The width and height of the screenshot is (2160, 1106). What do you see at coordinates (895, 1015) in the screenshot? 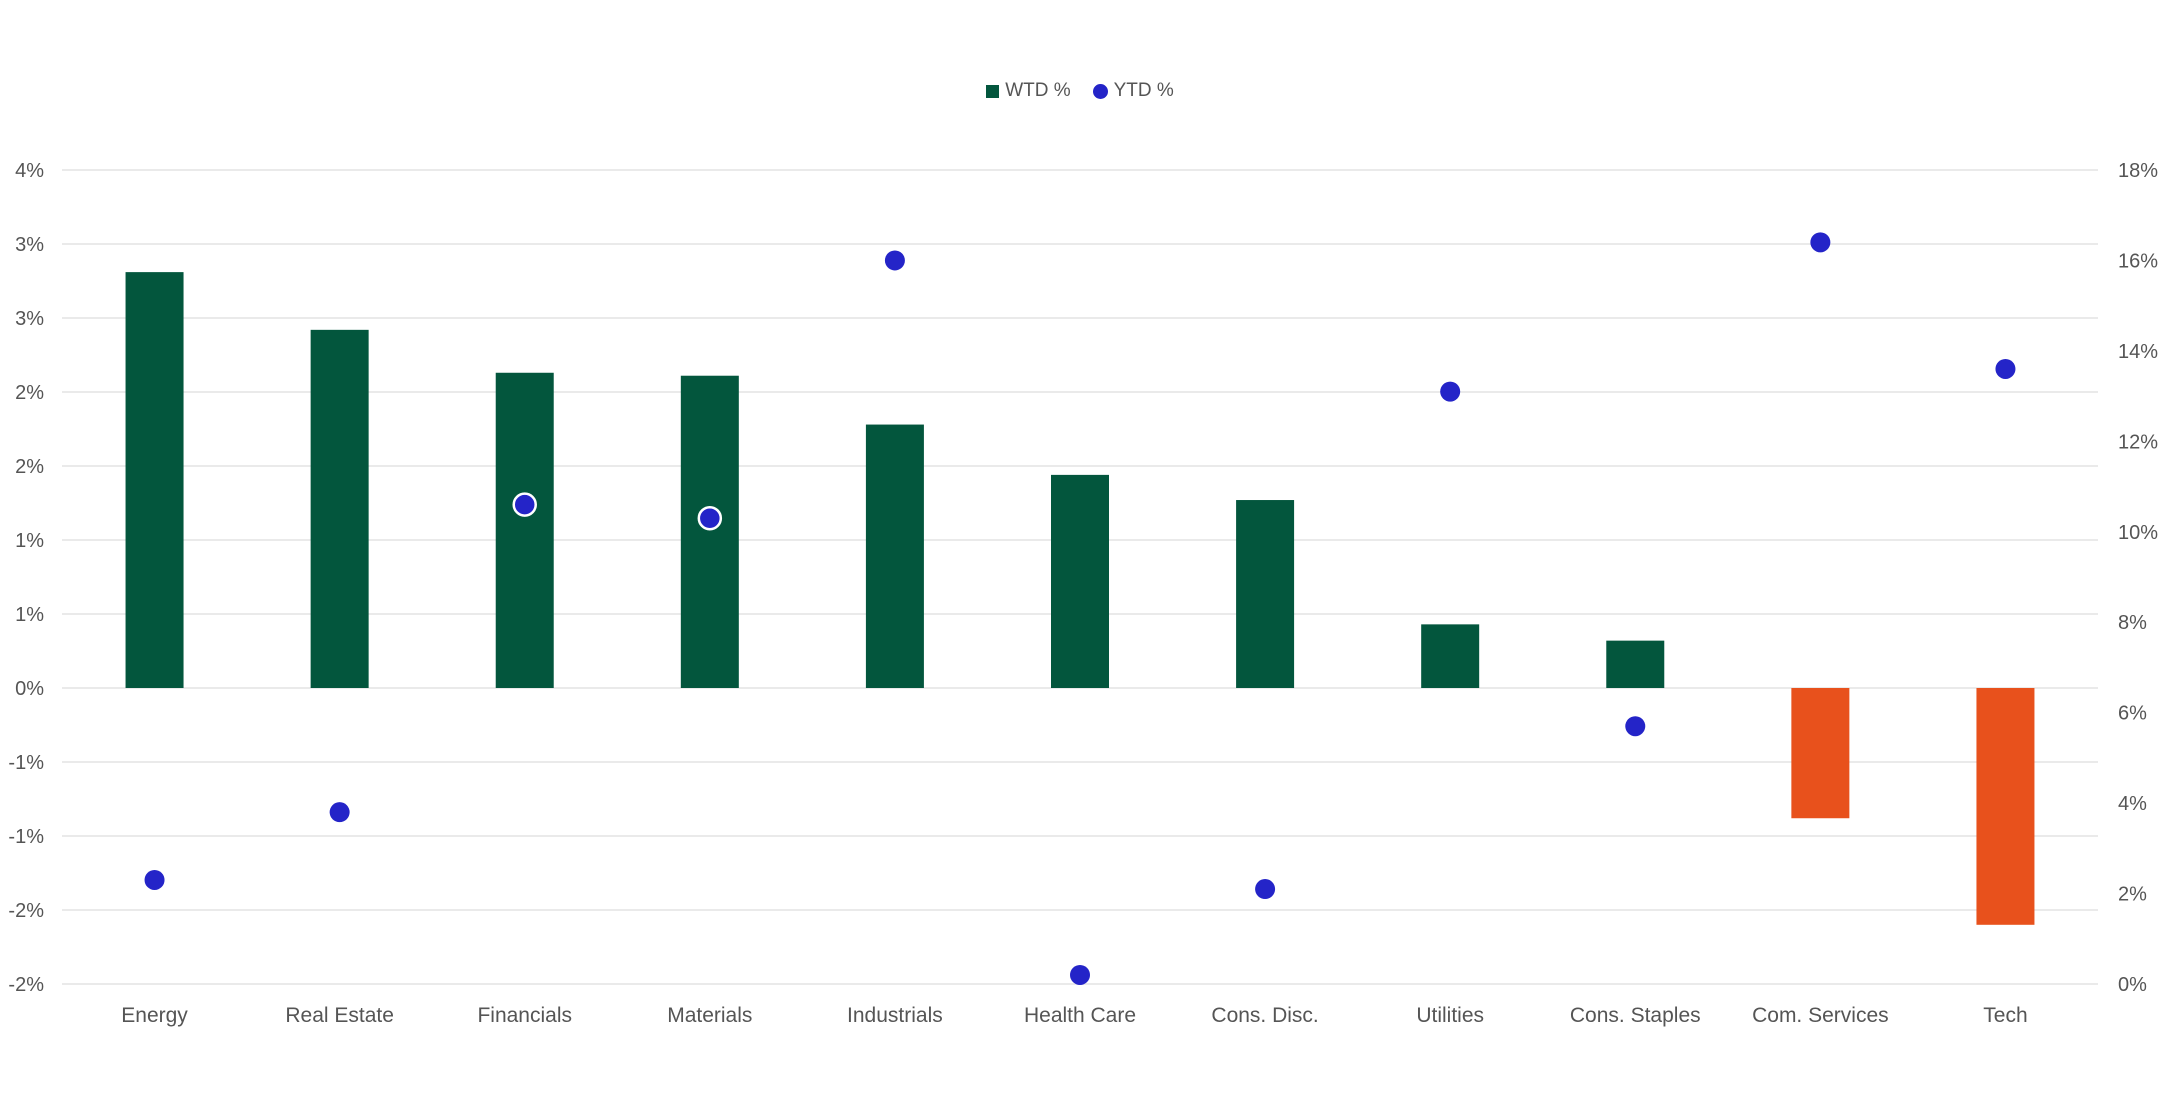
I see `category-label: Industrials` at bounding box center [895, 1015].